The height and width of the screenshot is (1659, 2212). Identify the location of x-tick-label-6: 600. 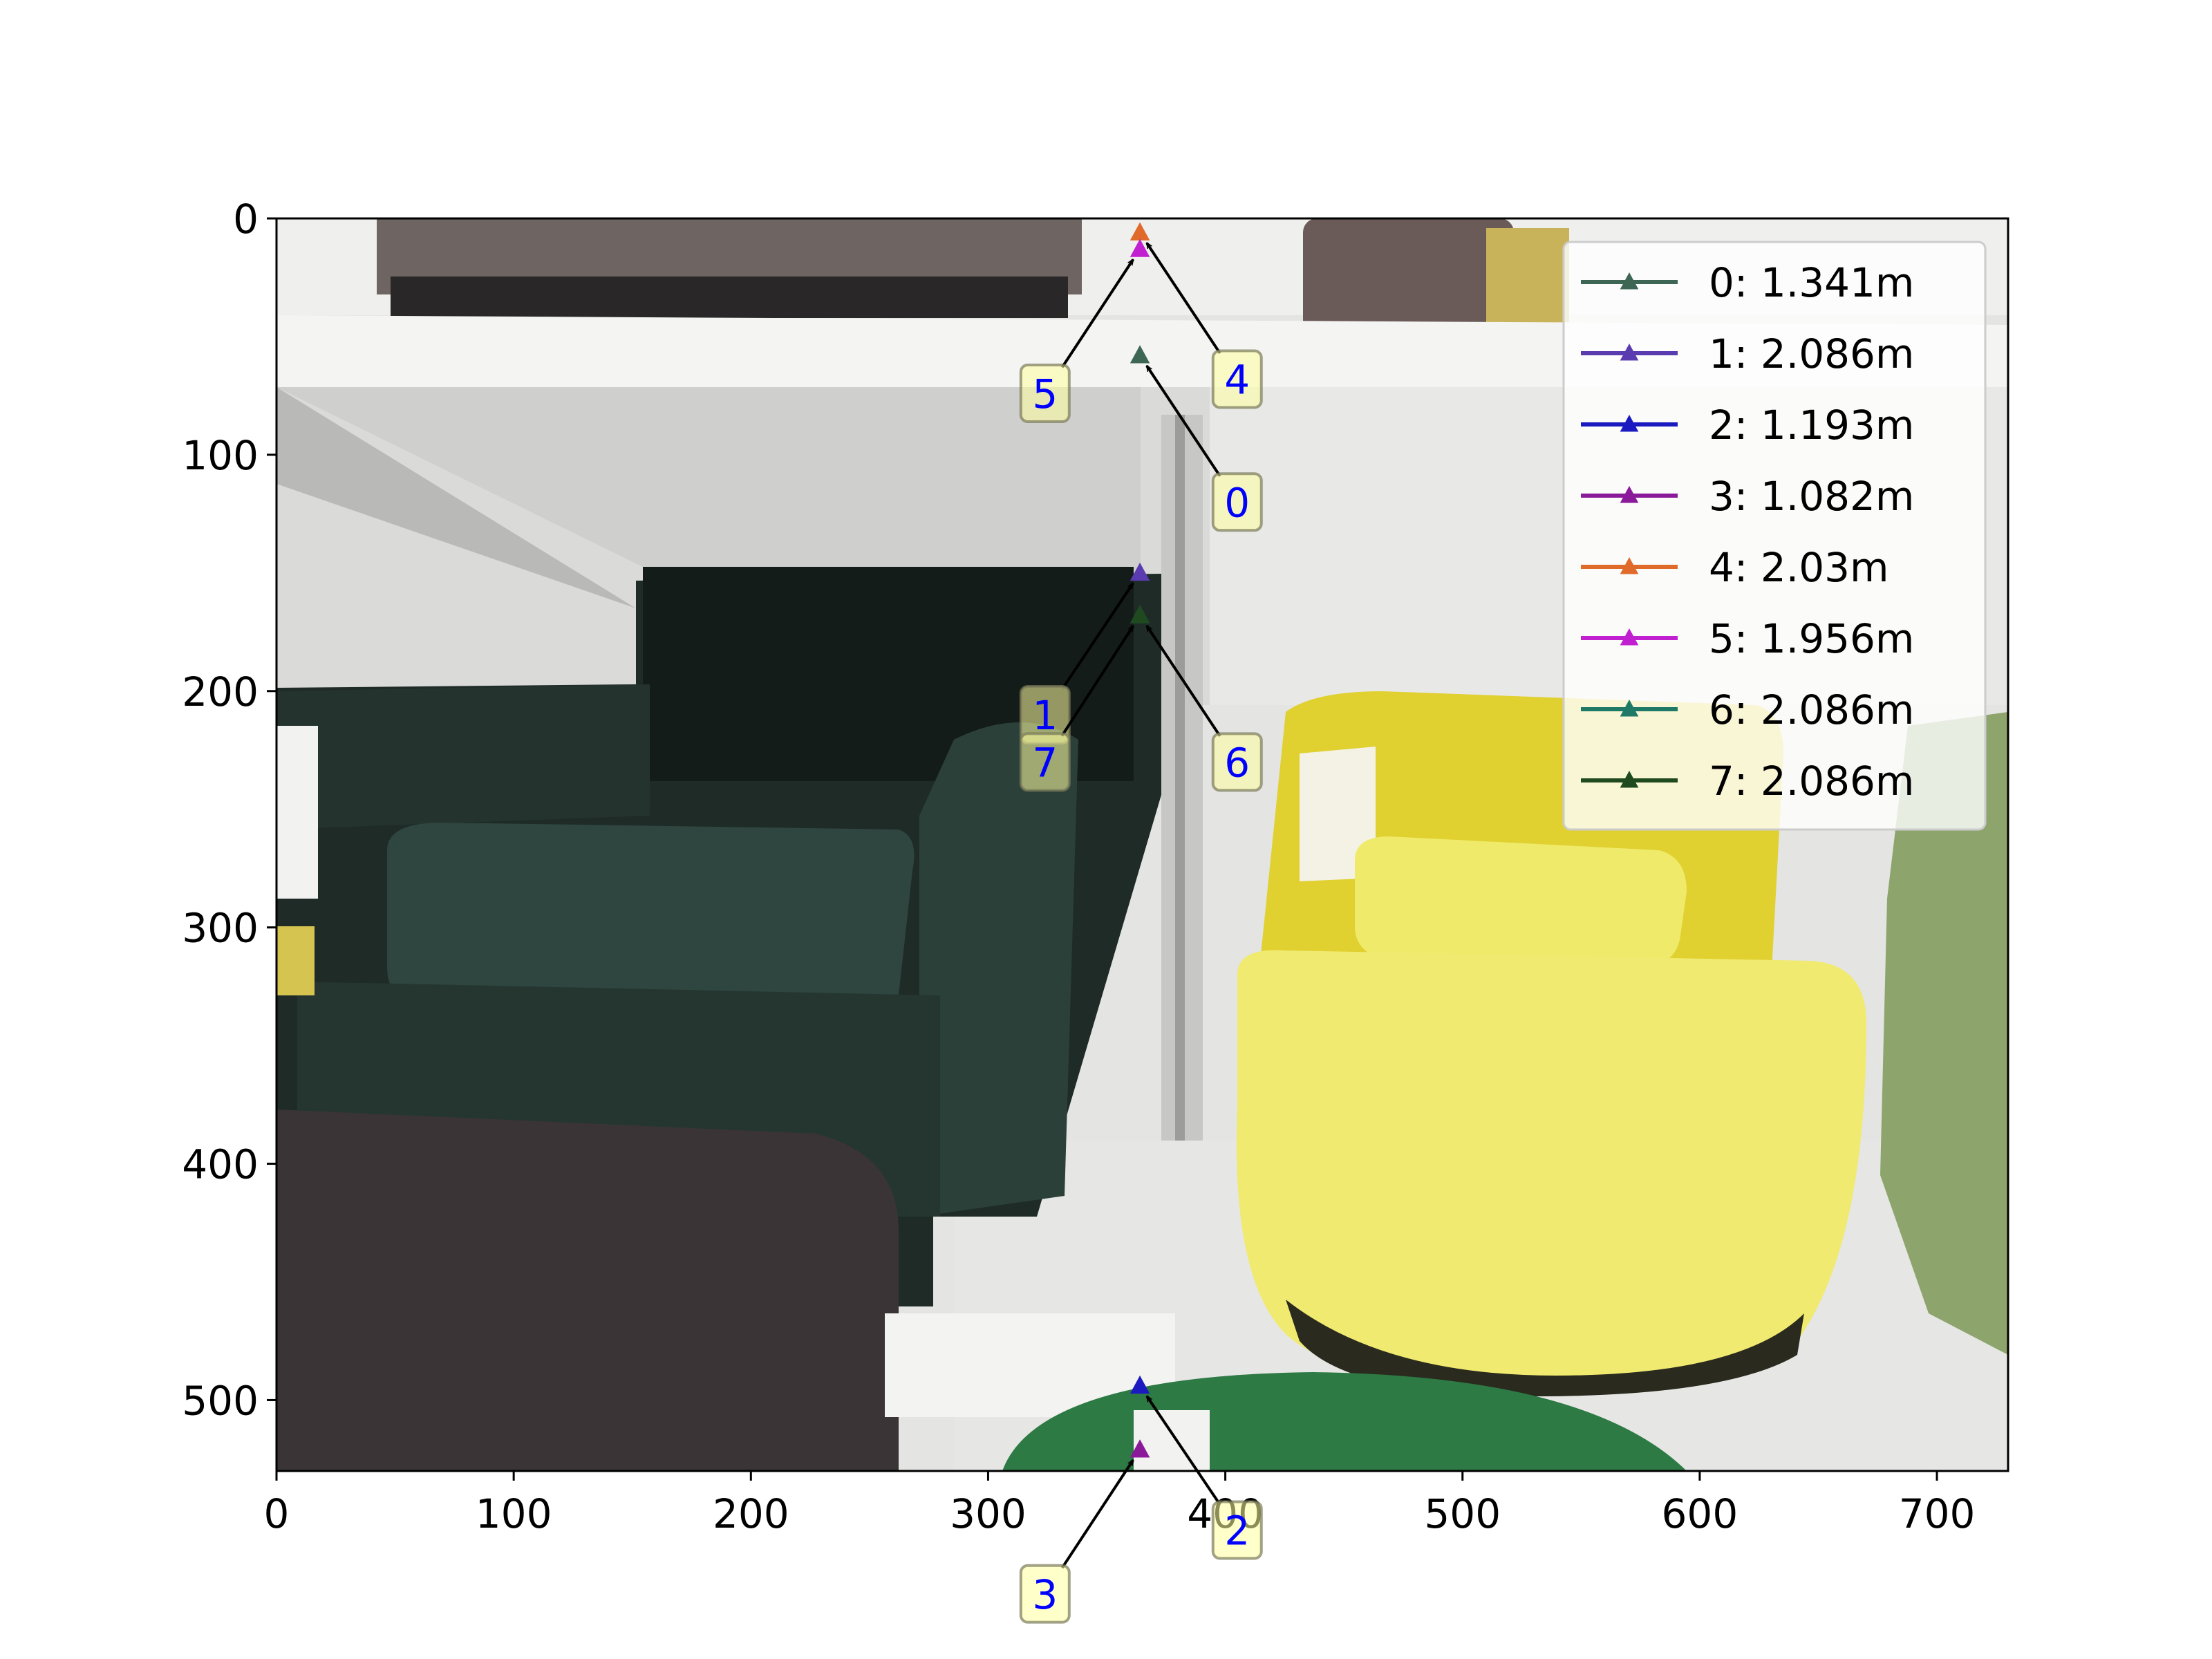
(1700, 1513).